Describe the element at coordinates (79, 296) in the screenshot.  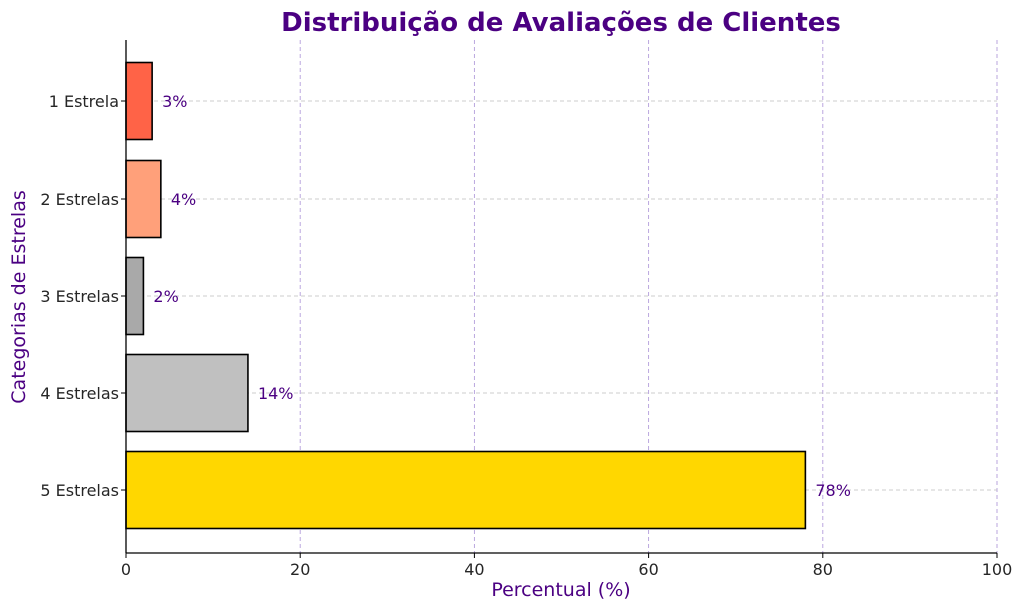
I see `y-tick-label: 3 Estrelas` at that location.